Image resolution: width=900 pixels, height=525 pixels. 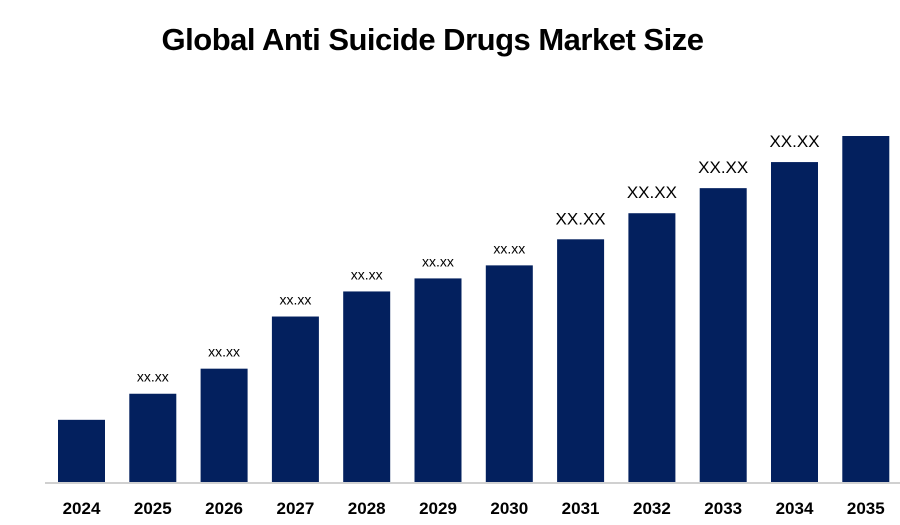 I want to click on bar-2035, so click(x=866, y=309).